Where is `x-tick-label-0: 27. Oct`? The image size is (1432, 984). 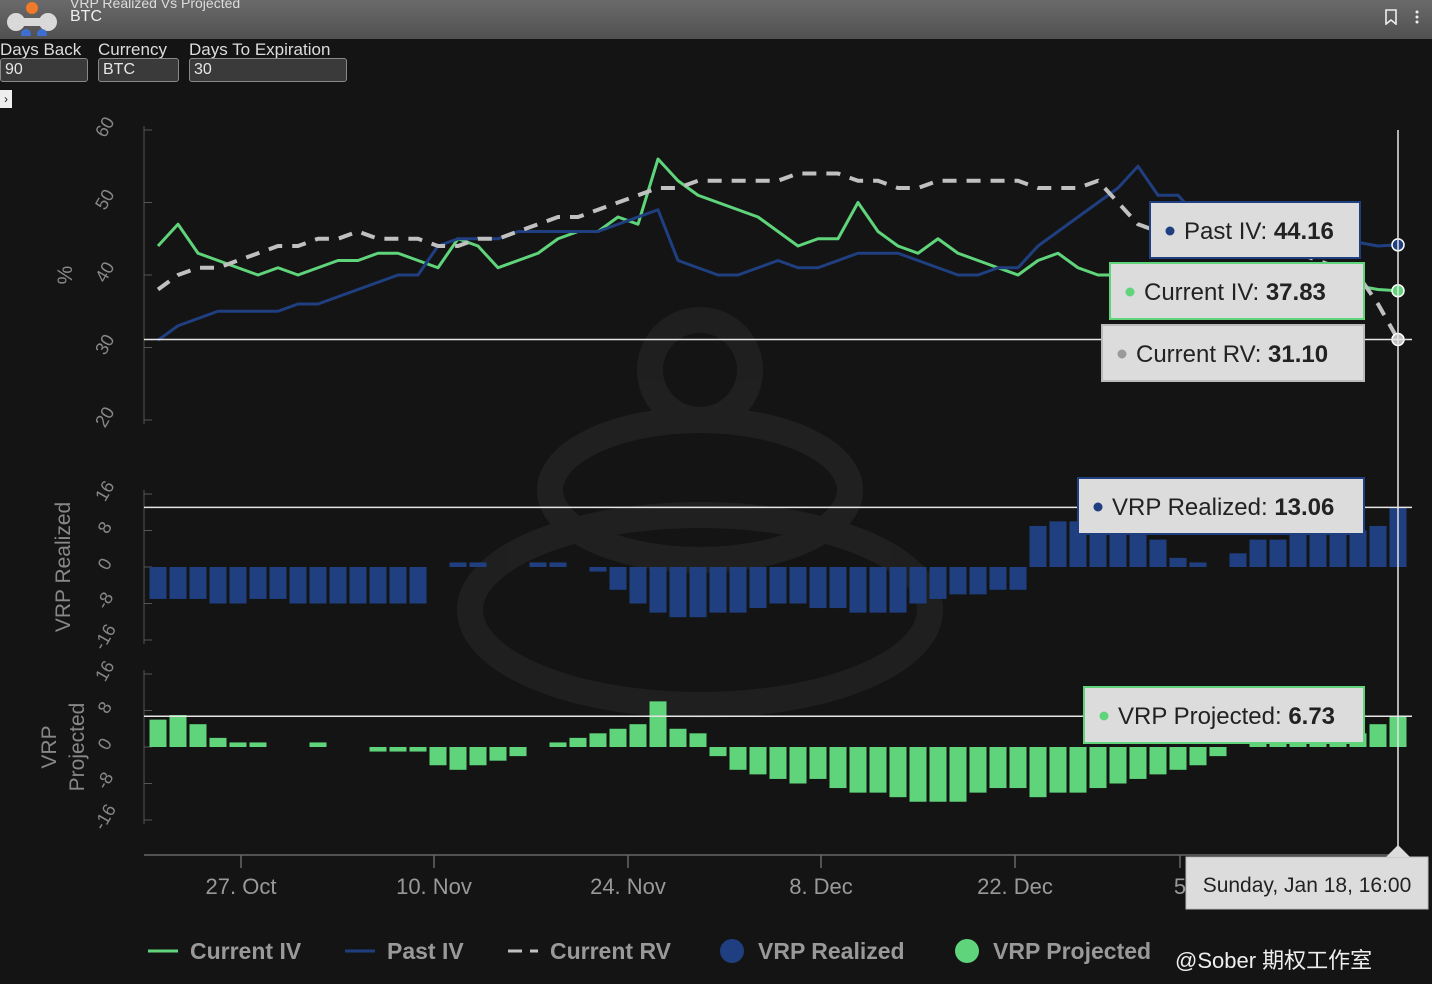
x-tick-label-0: 27. Oct is located at coordinates (241, 886).